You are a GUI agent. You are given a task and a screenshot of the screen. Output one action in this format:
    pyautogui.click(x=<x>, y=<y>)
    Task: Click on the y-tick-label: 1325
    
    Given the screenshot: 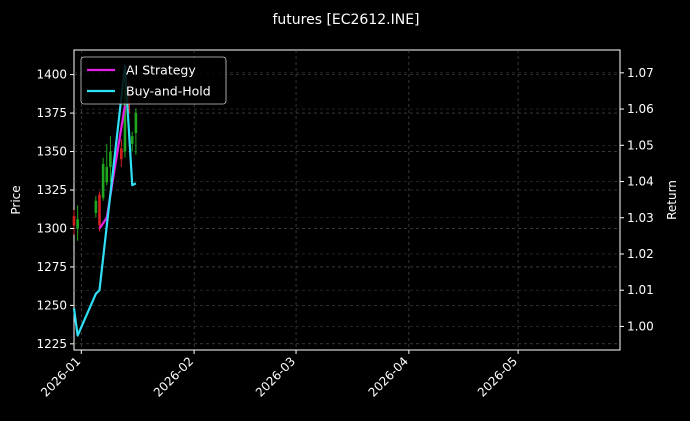 What is the action you would take?
    pyautogui.click(x=51, y=190)
    